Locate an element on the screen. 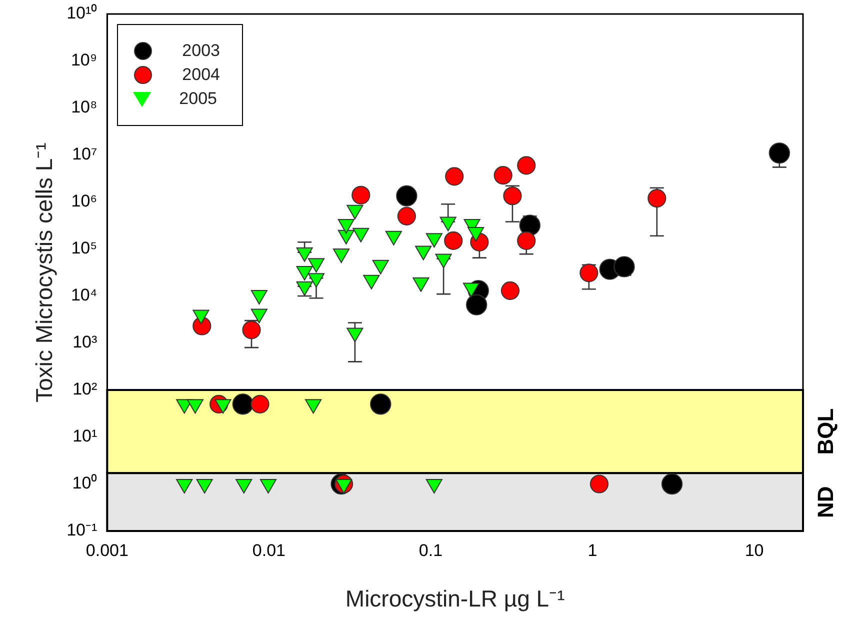 This screenshot has width=845, height=630. x-axis-title: Microcystin-LR µg L⁻¹ is located at coordinates (455, 599).